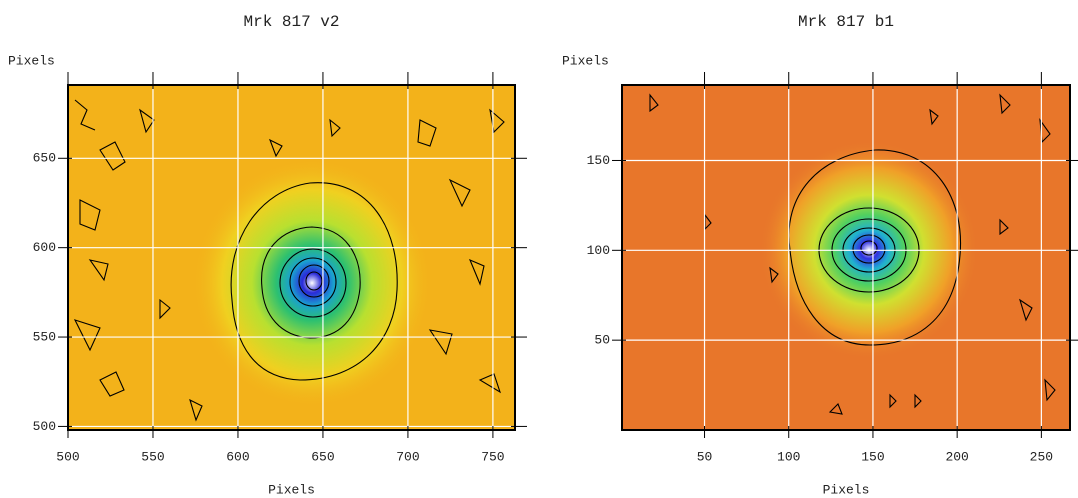 The image size is (1078, 498). What do you see at coordinates (44, 247) in the screenshot?
I see `y-tick-label: 600` at bounding box center [44, 247].